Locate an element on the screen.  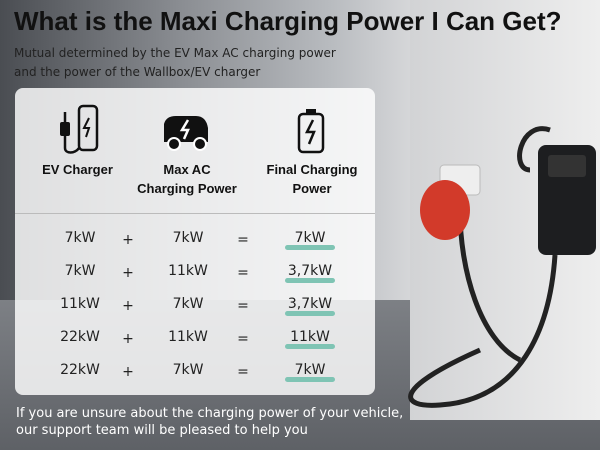
cell-charger: 11kW is located at coordinates (80, 304).